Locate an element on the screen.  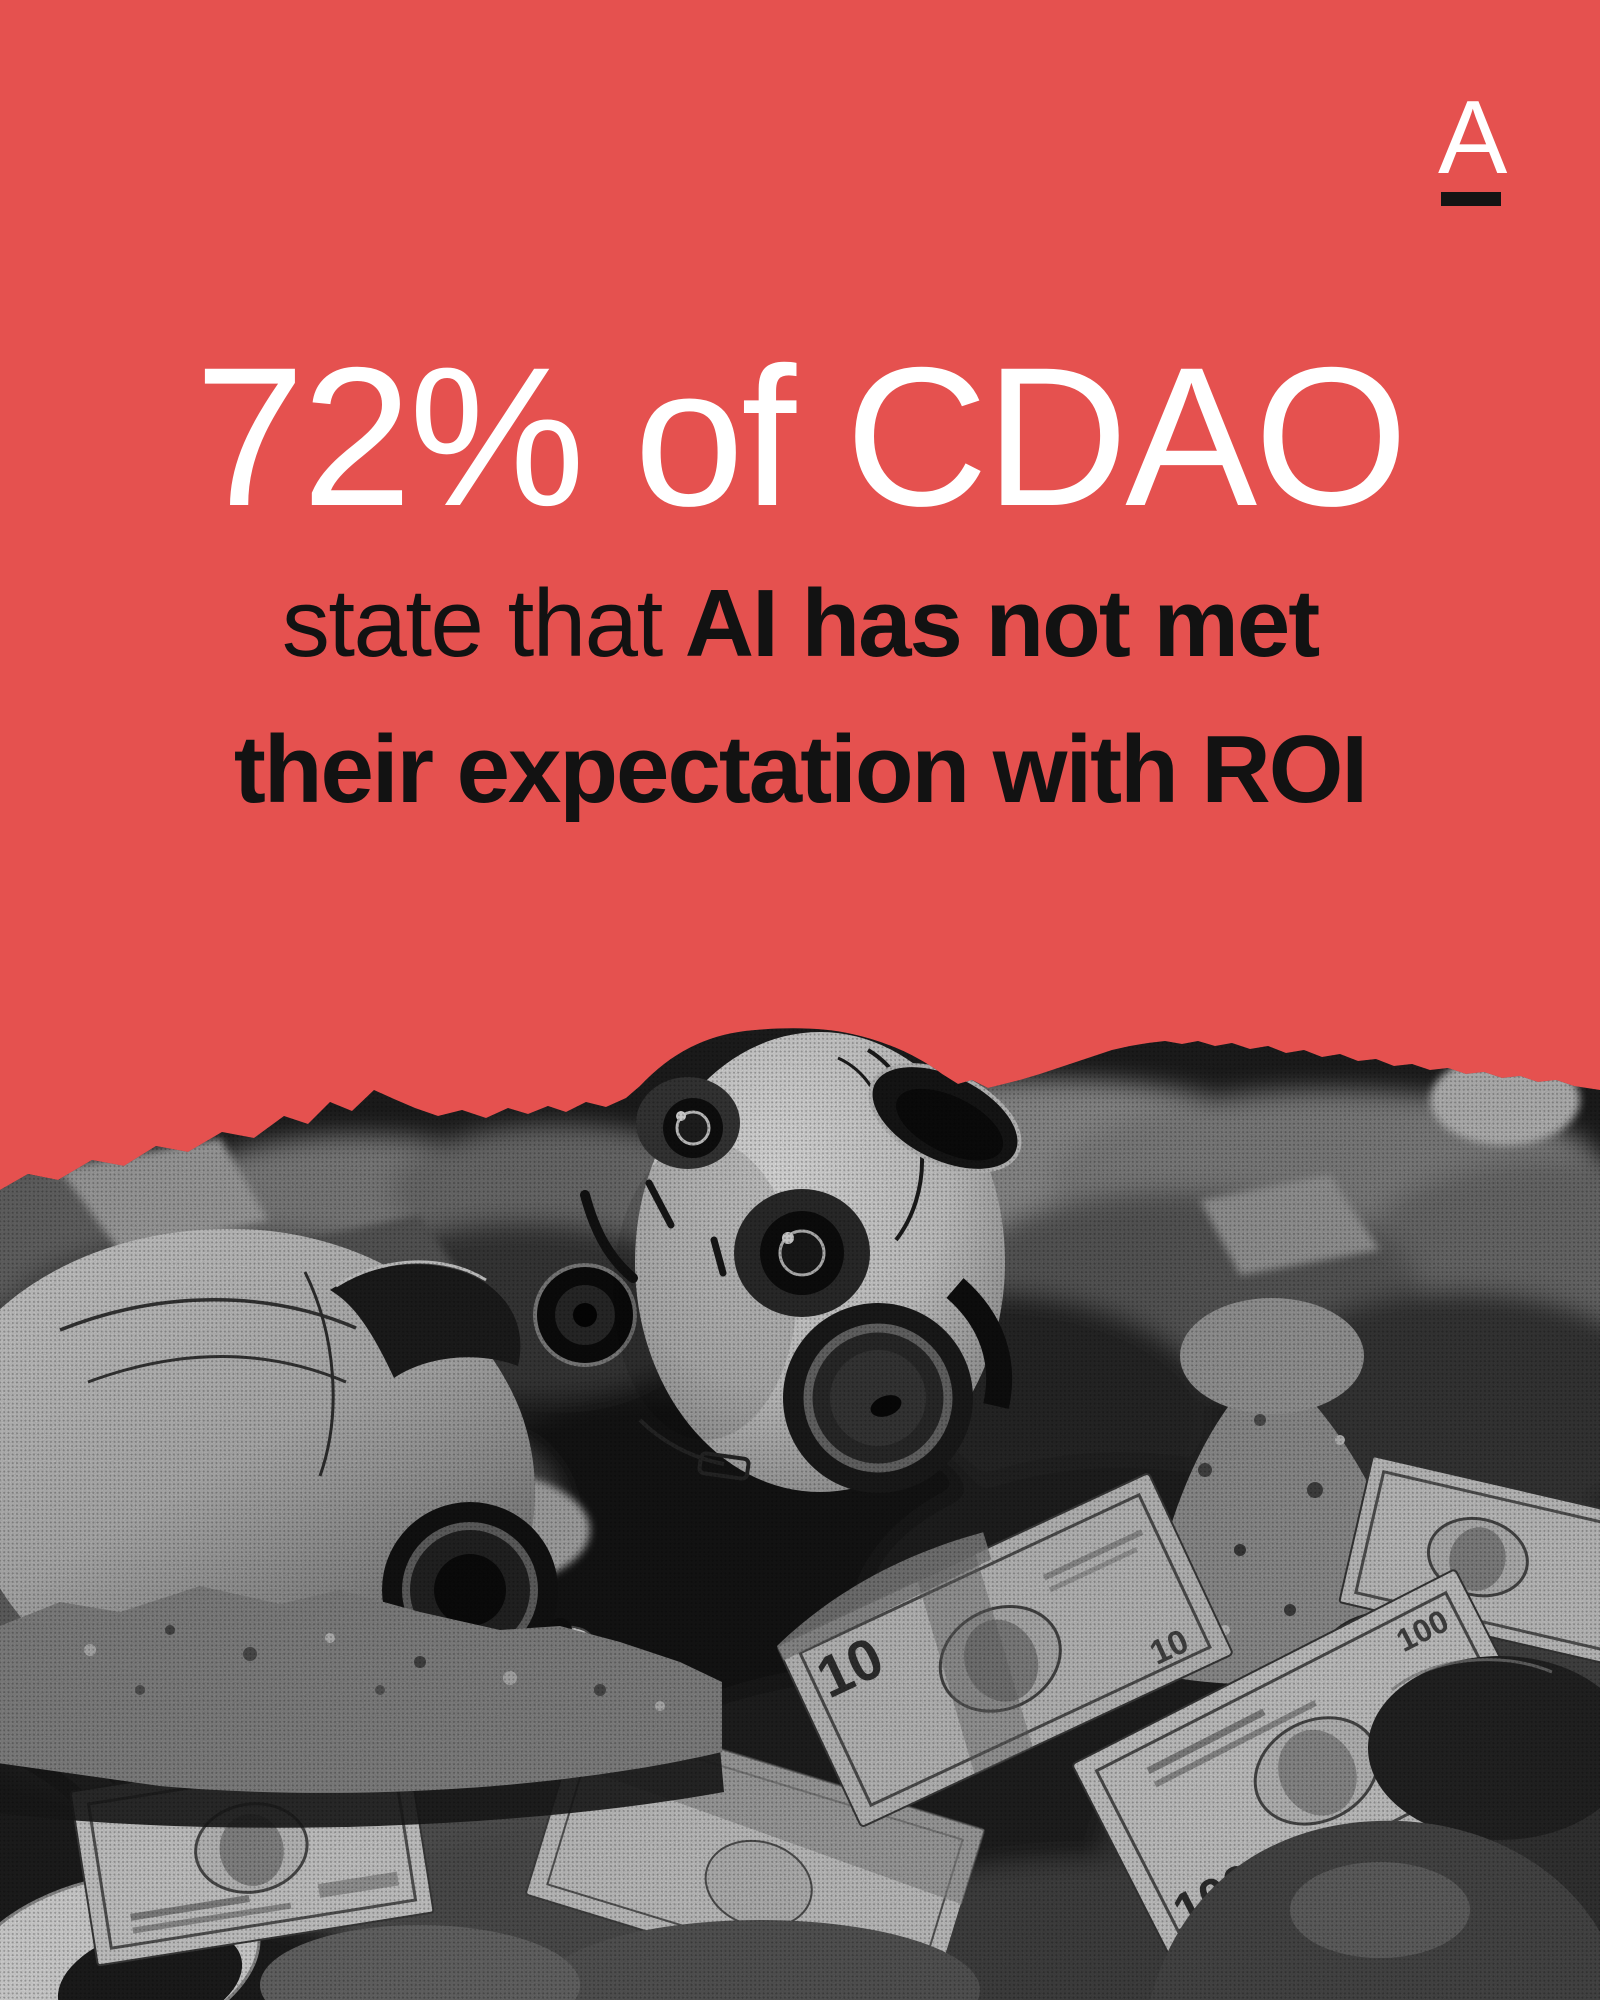
subheadline-bold-1: AI has not met is located at coordinates (1002, 623).